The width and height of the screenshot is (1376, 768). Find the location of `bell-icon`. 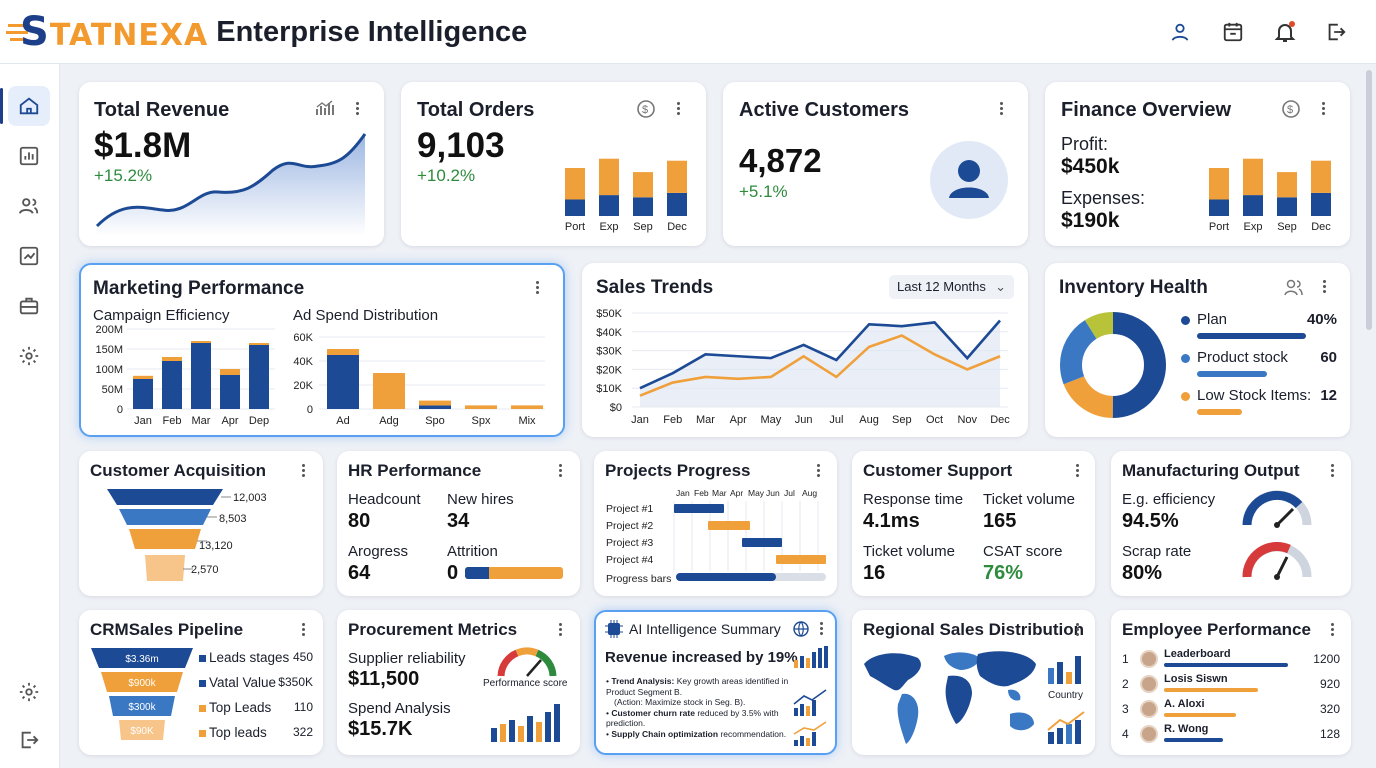

bell-icon is located at coordinates (1285, 32).